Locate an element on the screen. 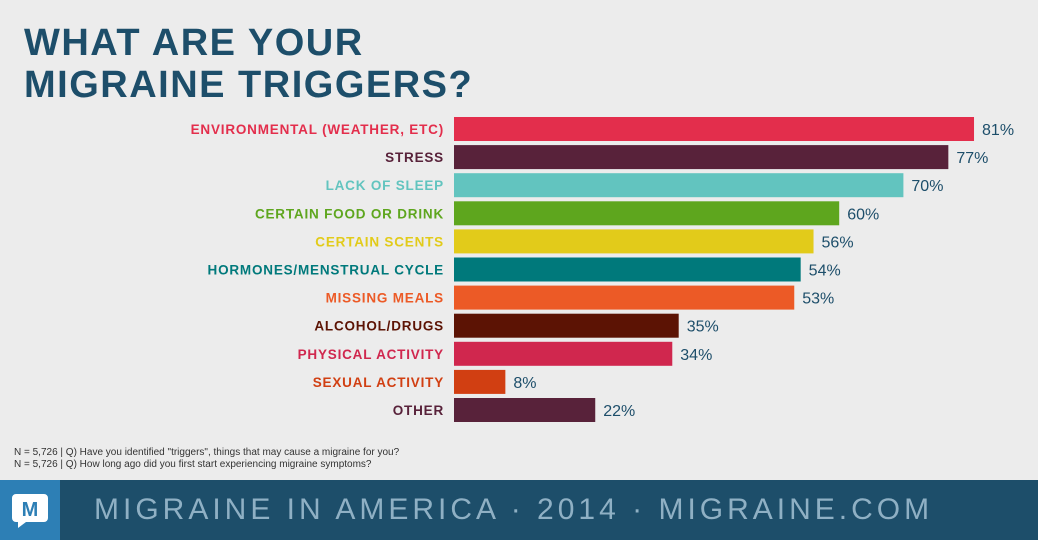 This screenshot has height=540, width=1038. category-label: STRESS is located at coordinates (414, 157).